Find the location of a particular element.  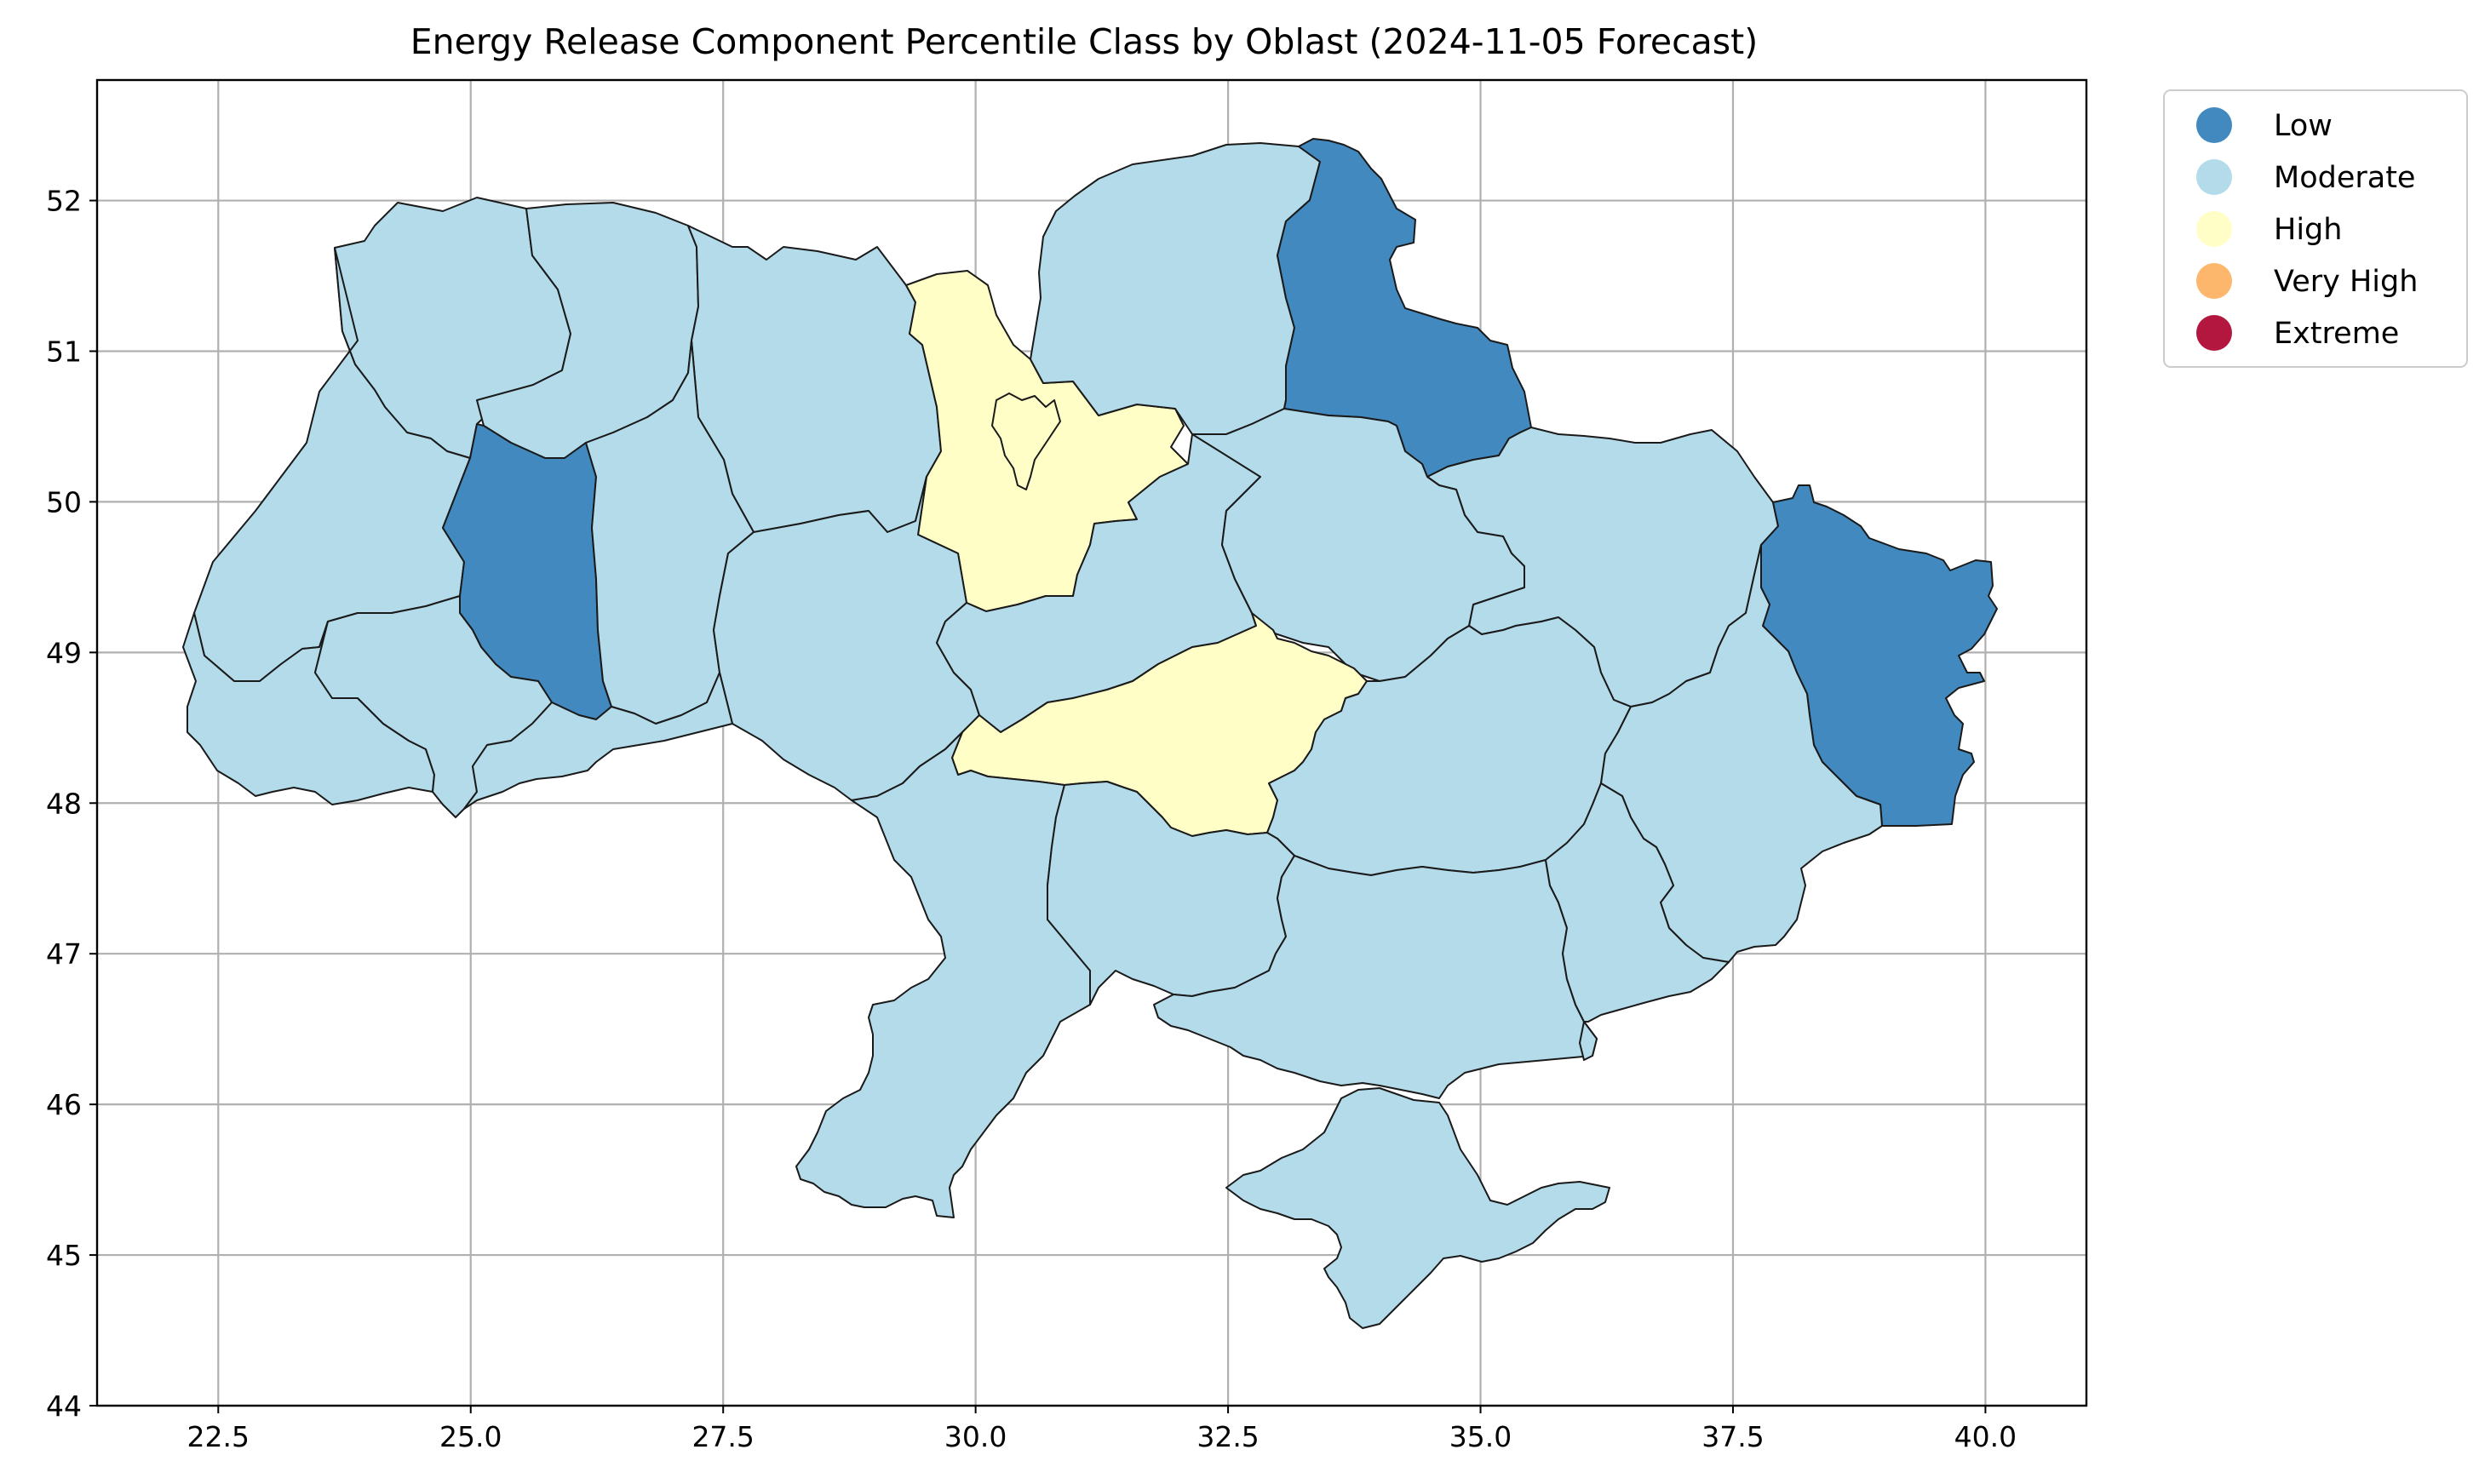

y-tick-label: 49 is located at coordinates (64, 652).